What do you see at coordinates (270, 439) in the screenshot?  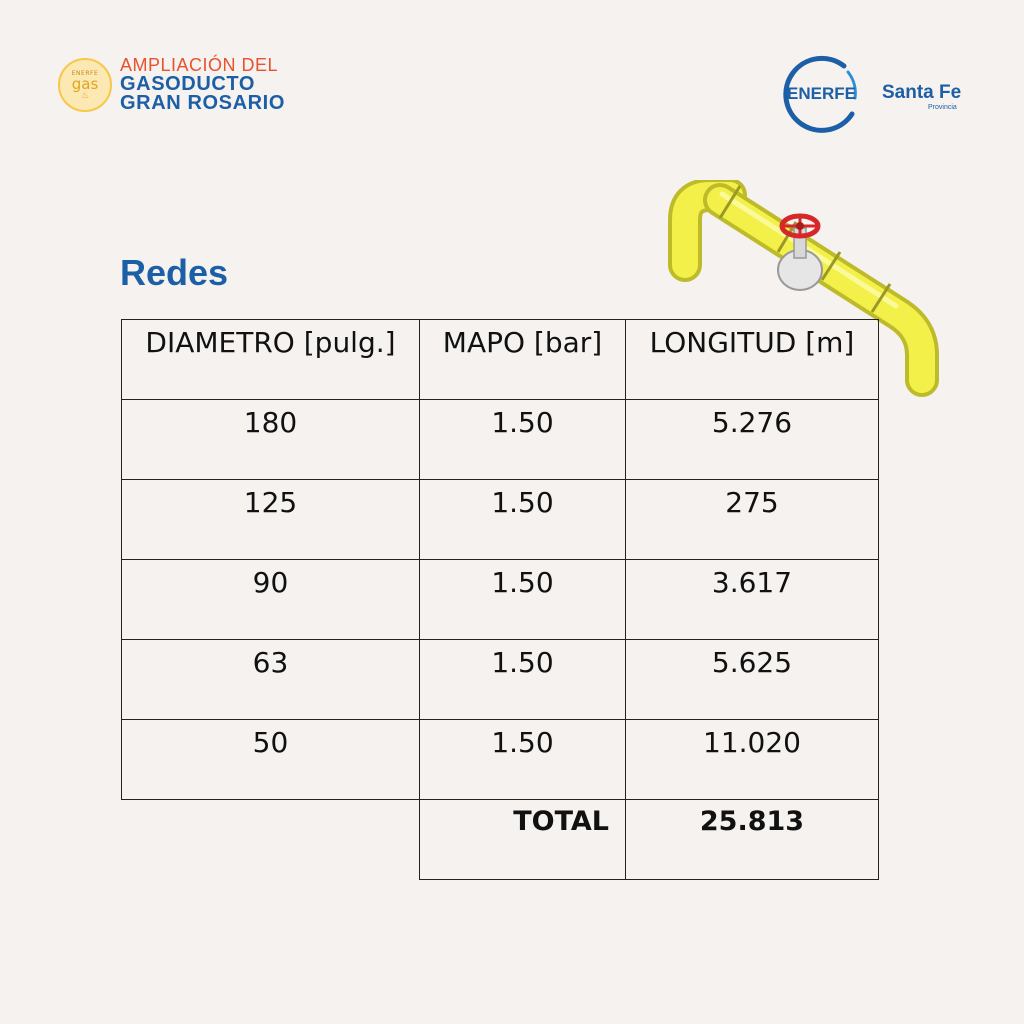 I see `cell-diametro: 180` at bounding box center [270, 439].